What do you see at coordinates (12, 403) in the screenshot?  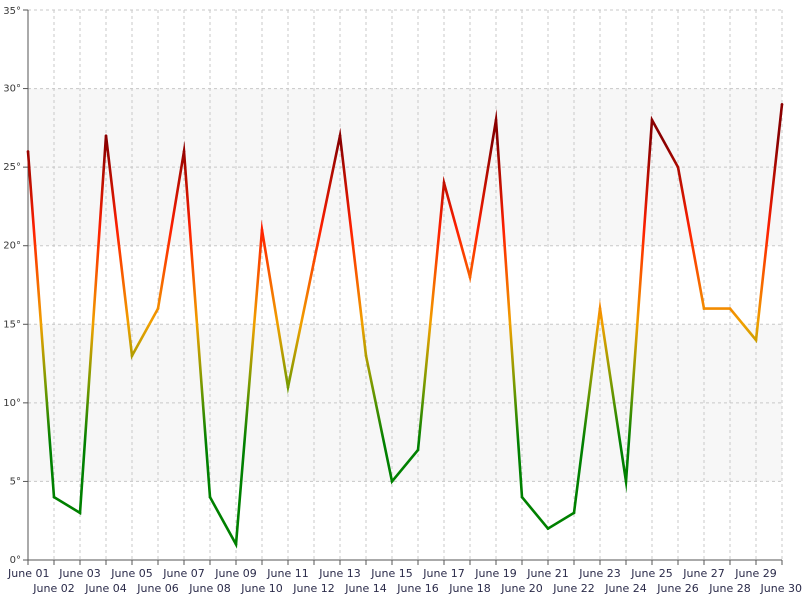 I see `y-tick-label: 10°` at bounding box center [12, 403].